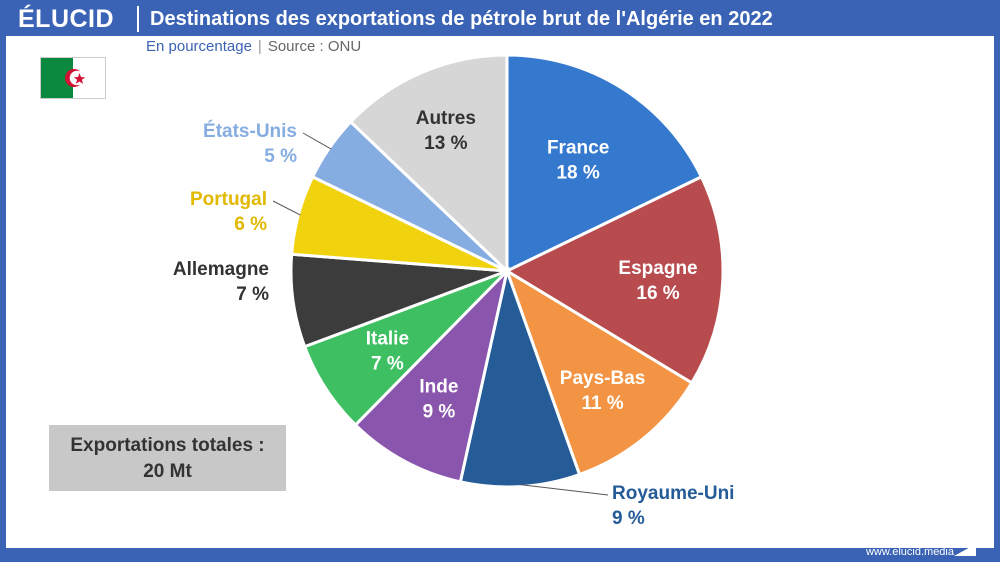 The width and height of the screenshot is (1000, 562). I want to click on total-value: 20 Mt, so click(167, 471).